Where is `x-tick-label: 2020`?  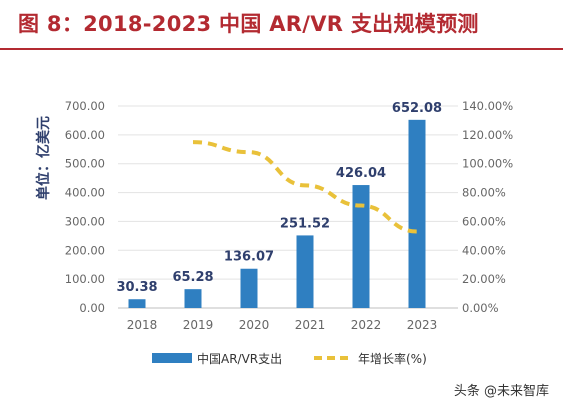 x-tick-label: 2020 is located at coordinates (254, 325).